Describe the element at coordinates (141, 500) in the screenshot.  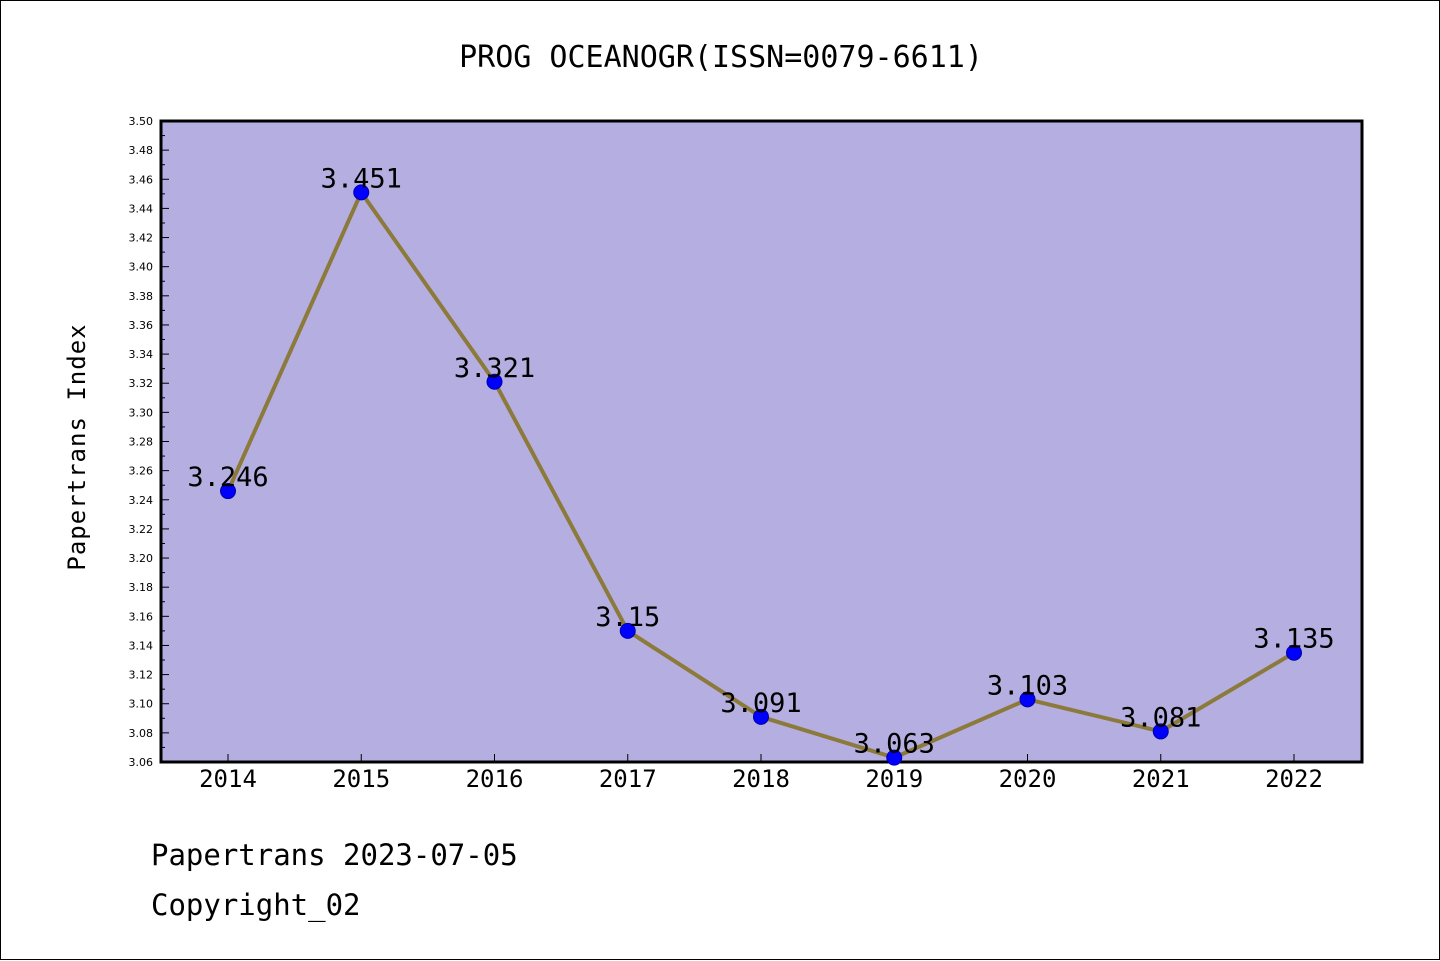
I see `y-tick-label: 3.24` at that location.